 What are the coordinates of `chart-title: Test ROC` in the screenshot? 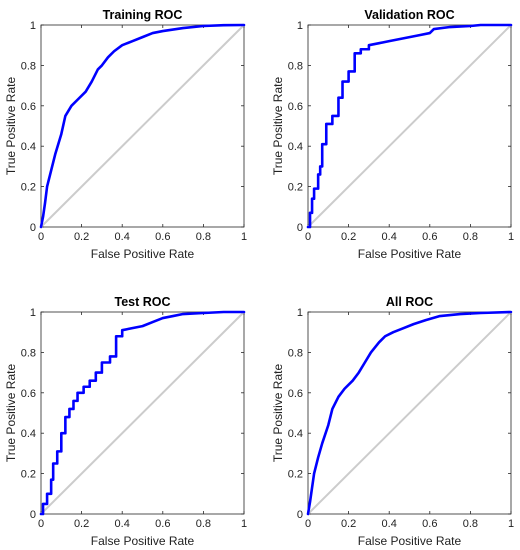 It's located at (142, 302).